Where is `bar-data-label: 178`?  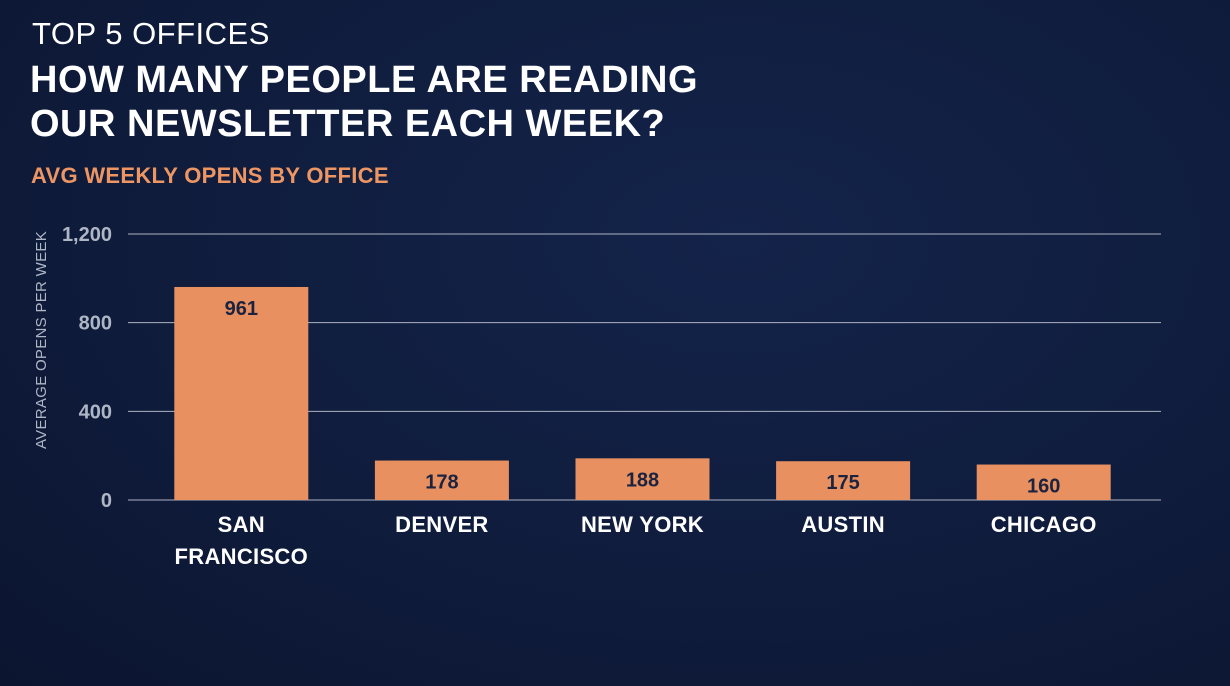 bar-data-label: 178 is located at coordinates (441, 483).